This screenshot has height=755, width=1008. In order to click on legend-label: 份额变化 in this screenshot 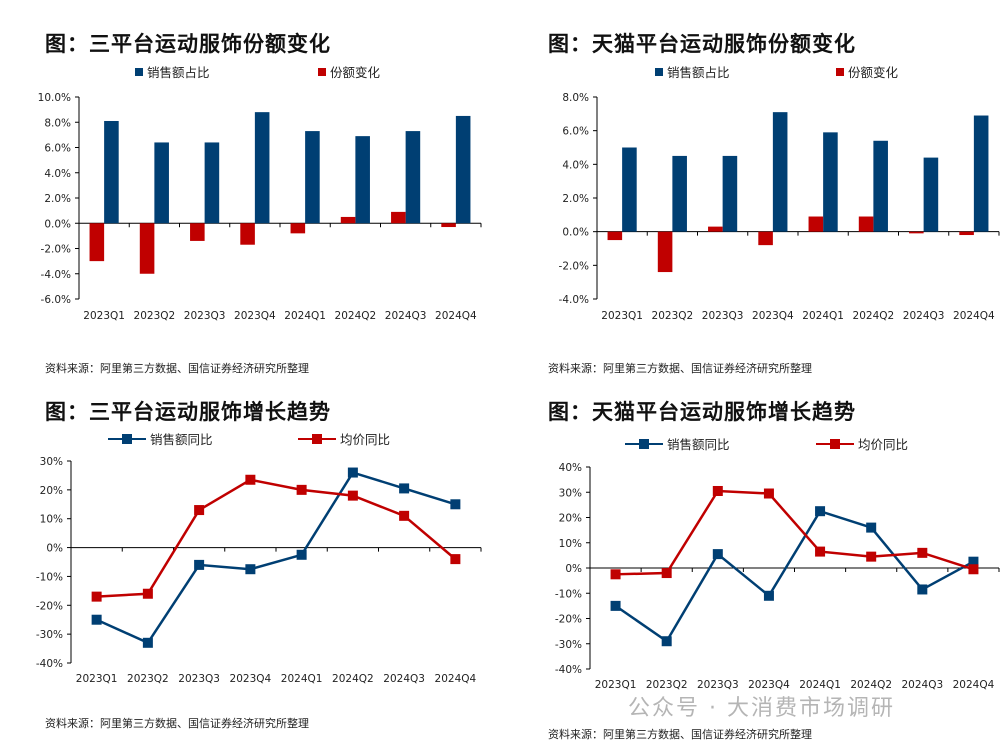, I will do `click(355, 72)`.